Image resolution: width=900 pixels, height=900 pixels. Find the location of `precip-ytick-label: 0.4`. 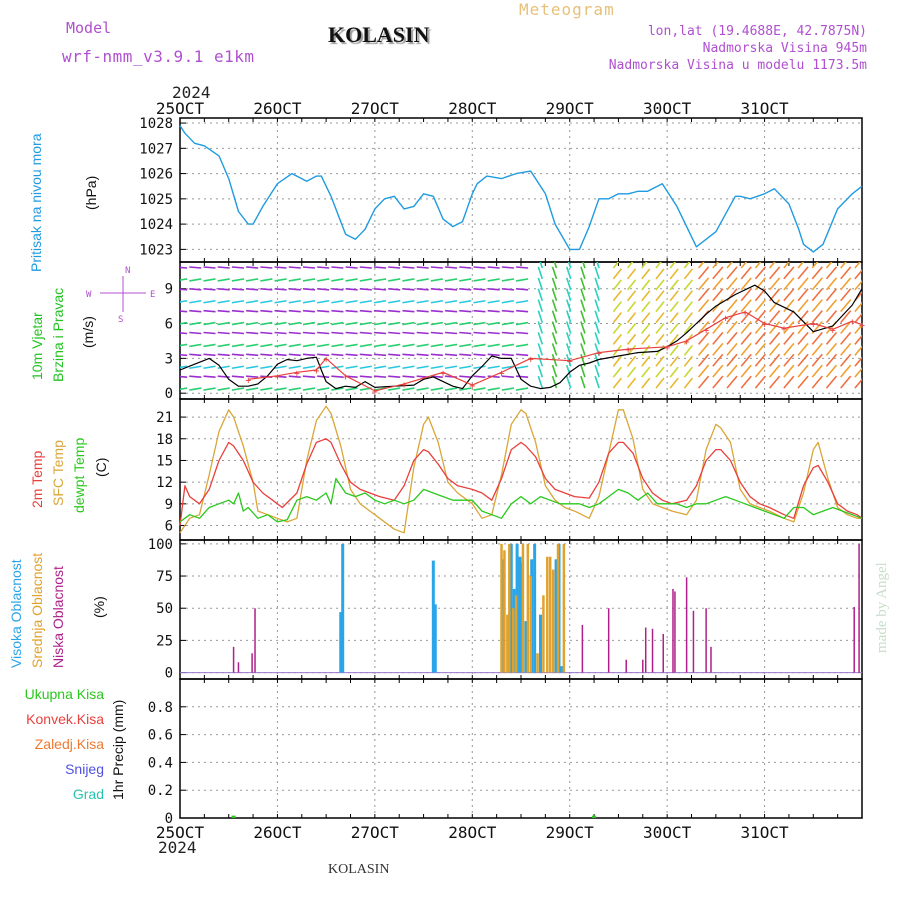

precip-ytick-label: 0.4 is located at coordinates (160, 763).